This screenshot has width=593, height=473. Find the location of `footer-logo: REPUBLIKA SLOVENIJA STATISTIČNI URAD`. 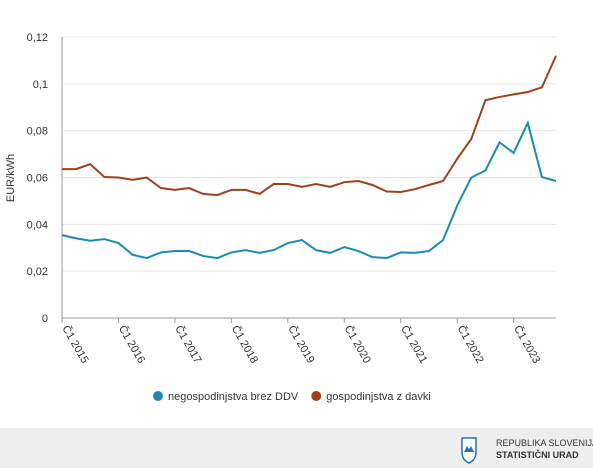

footer-logo: REPUBLIKA SLOVENIJA STATISTIČNI URAD is located at coordinates (527, 450).